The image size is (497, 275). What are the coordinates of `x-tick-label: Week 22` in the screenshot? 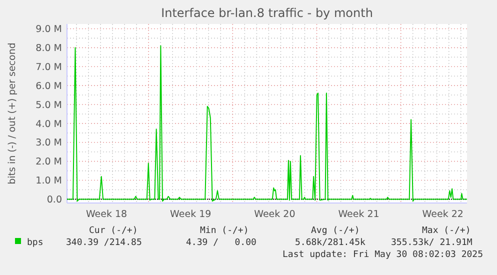 It's located at (443, 214).